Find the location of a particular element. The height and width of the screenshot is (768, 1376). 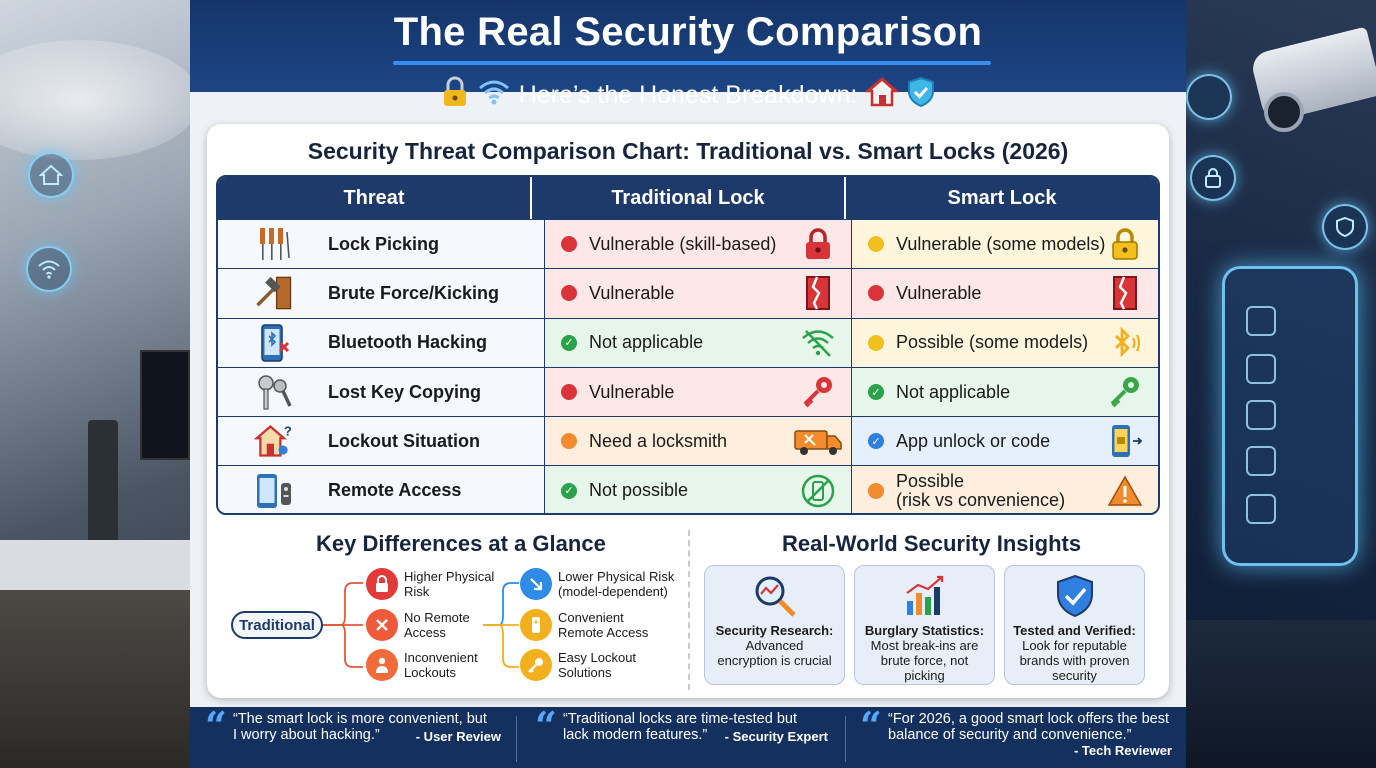

green-key-icon is located at coordinates (1125, 392).